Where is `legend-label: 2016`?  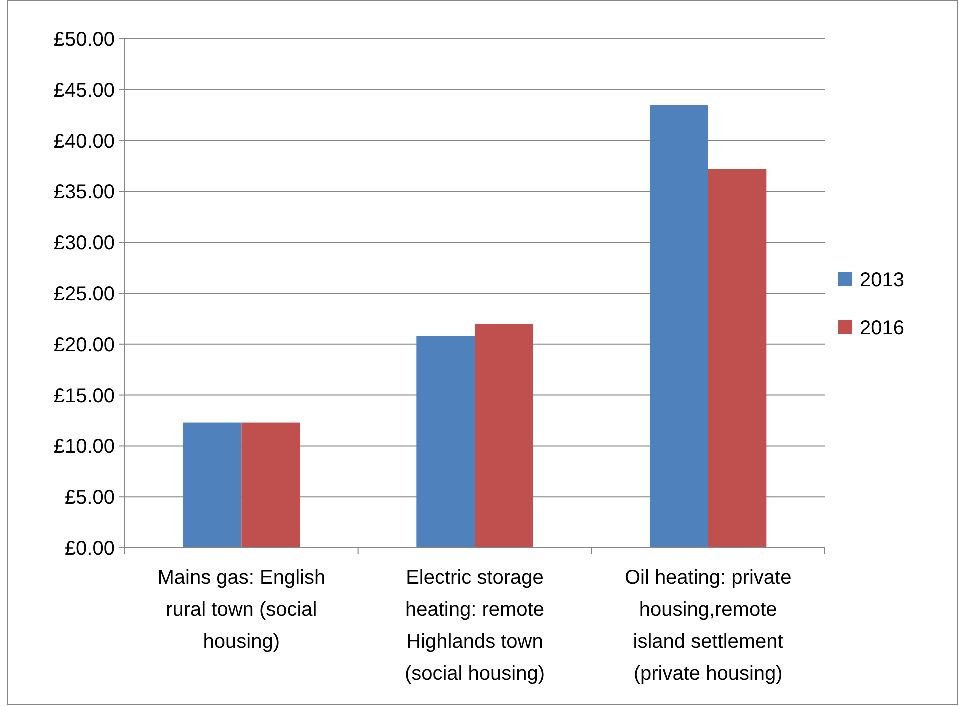 legend-label: 2016 is located at coordinates (882, 329).